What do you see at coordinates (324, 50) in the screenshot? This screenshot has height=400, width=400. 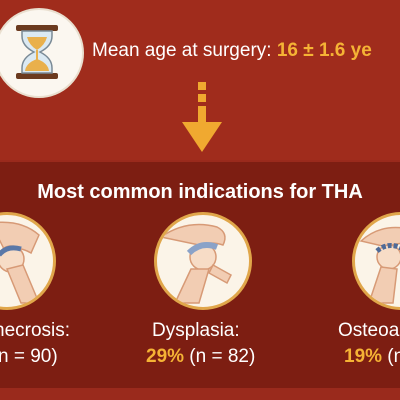 I see `age-value: 16 ± 1.6 ye` at bounding box center [324, 50].